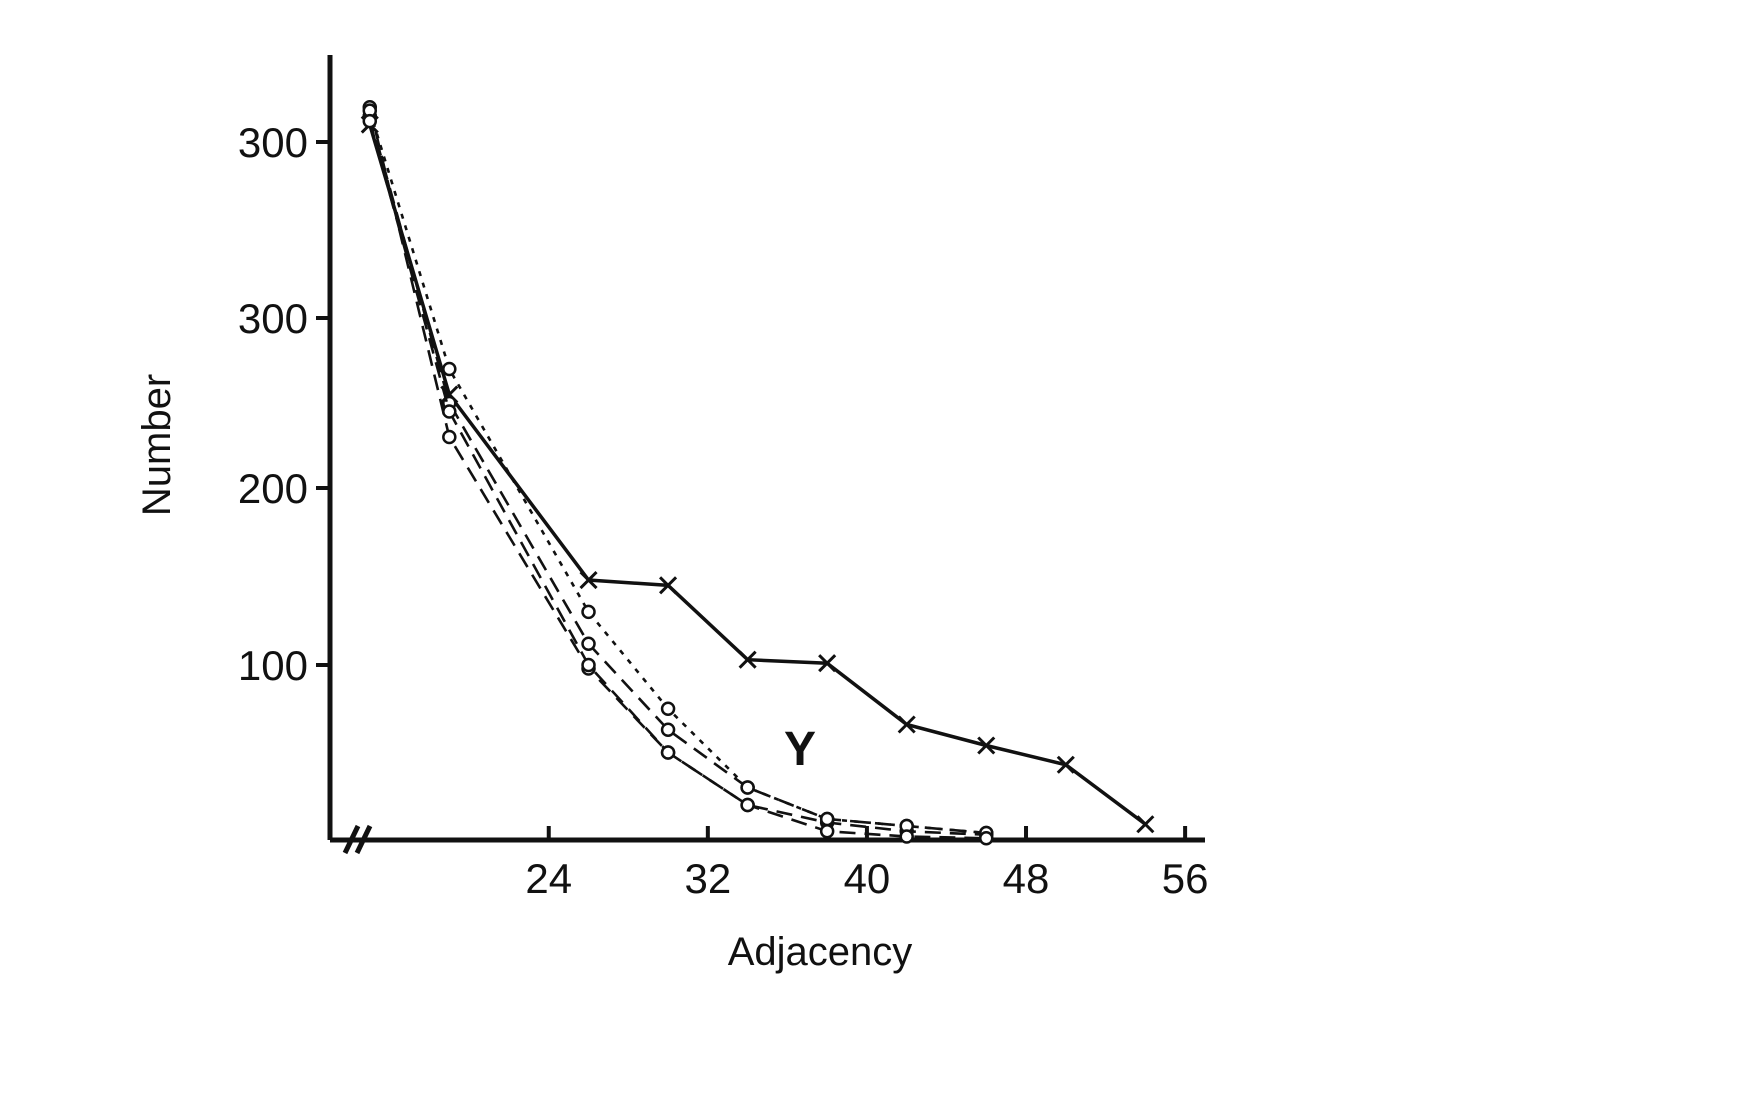  Describe the element at coordinates (273, 488) in the screenshot. I see `y-tick-label: 200` at that location.